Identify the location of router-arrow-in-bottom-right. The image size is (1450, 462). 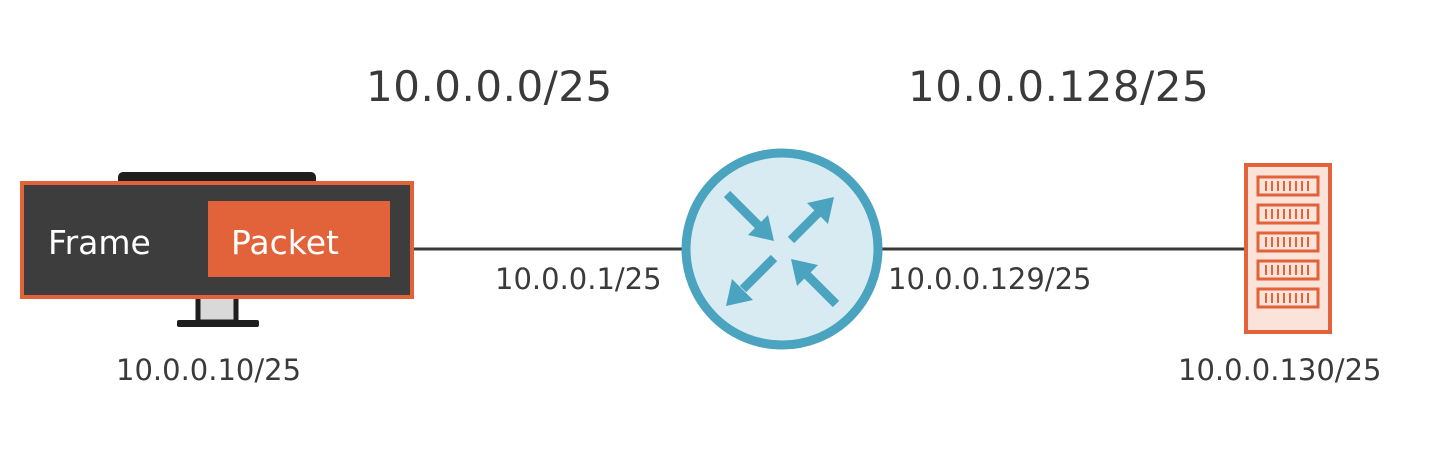
(815, 283).